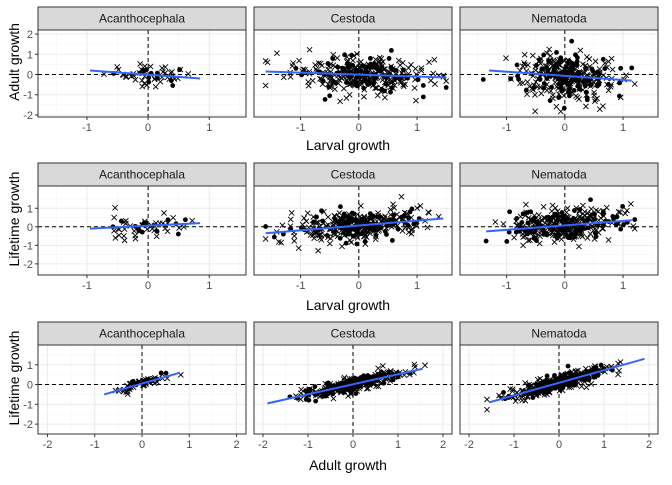 Image resolution: width=672 pixels, height=485 pixels. Describe the element at coordinates (135, 227) in the screenshot. I see `panel-2-acanthocephala: Acanthocephala -1 0 1 -2 -1 0 1` at that location.